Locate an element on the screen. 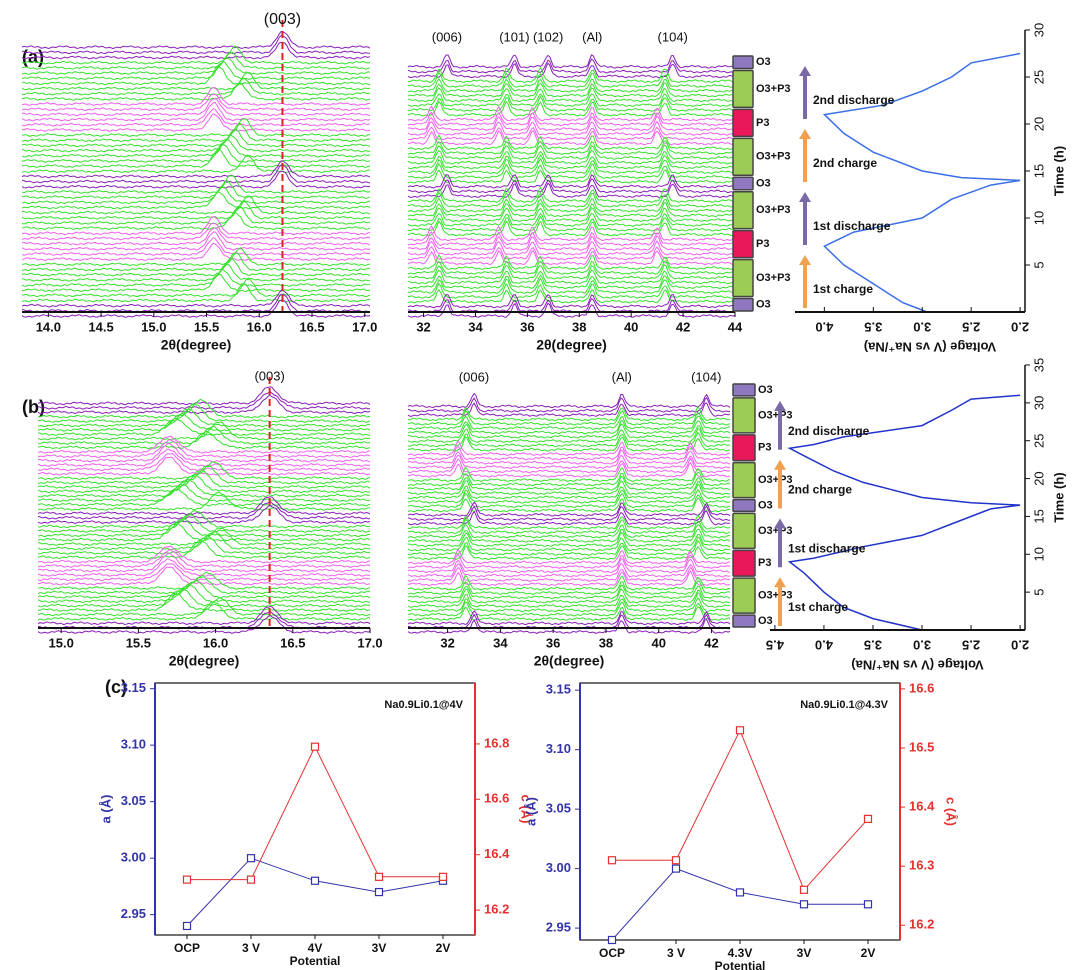  y-tick-label: 30 is located at coordinates (1038, 30).